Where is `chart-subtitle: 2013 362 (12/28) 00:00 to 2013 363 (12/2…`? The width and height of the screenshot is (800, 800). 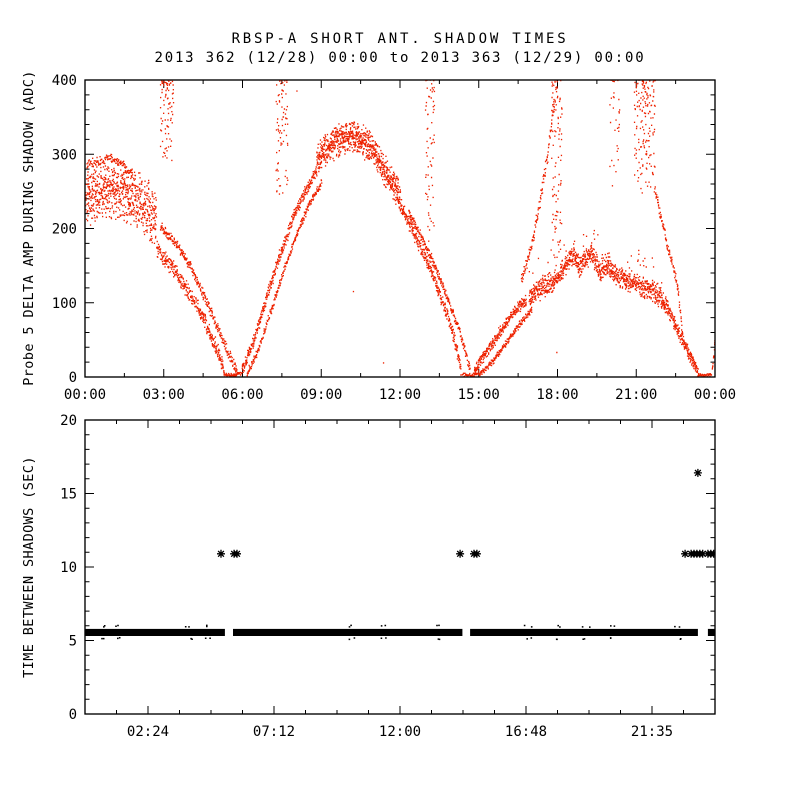 chart-subtitle: 2013 362 (12/28) 00:00 to 2013 363 (12/2… is located at coordinates (400, 58).